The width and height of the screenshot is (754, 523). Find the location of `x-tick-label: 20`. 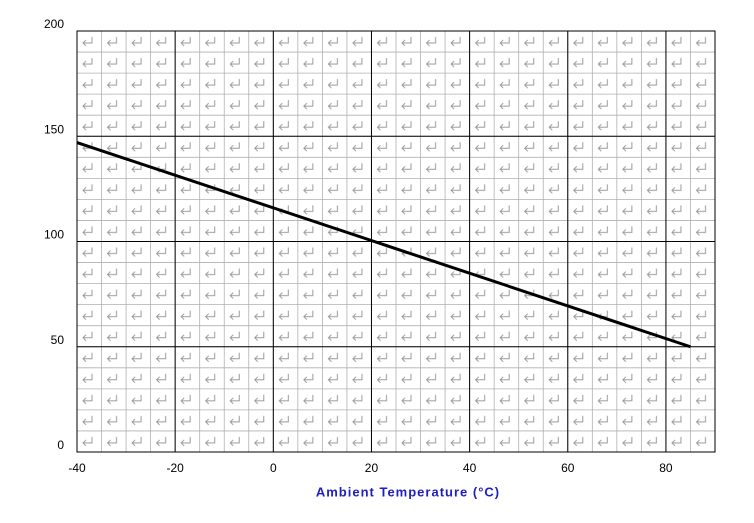

x-tick-label: 20 is located at coordinates (372, 468).